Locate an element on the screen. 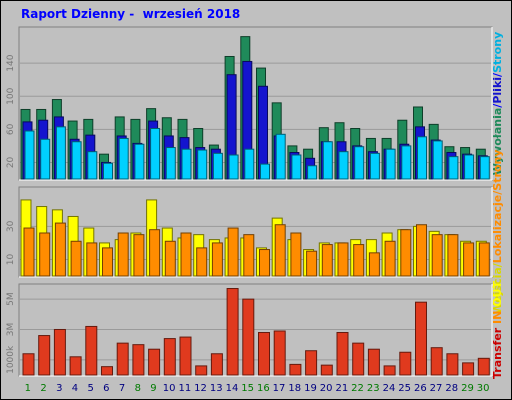  tick-label: 1000k is located at coordinates (11, 359).